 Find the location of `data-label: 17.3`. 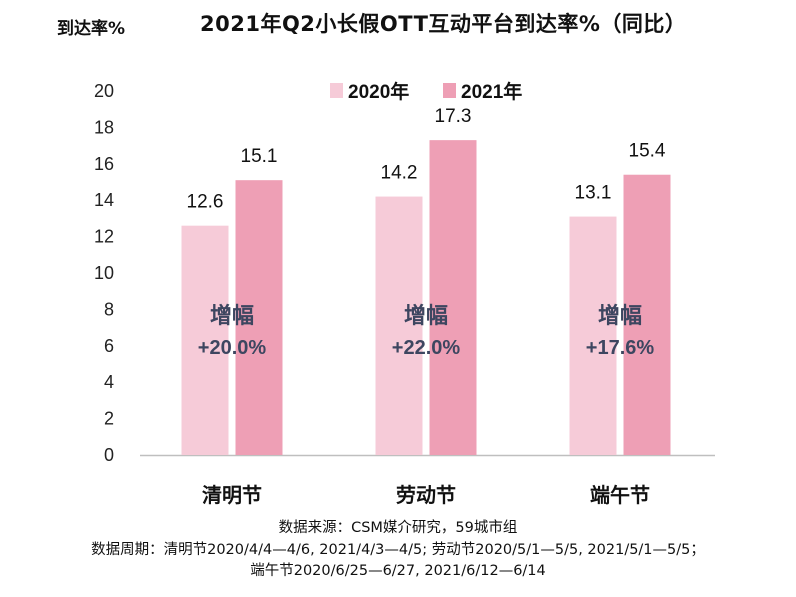

data-label: 17.3 is located at coordinates (453, 116).